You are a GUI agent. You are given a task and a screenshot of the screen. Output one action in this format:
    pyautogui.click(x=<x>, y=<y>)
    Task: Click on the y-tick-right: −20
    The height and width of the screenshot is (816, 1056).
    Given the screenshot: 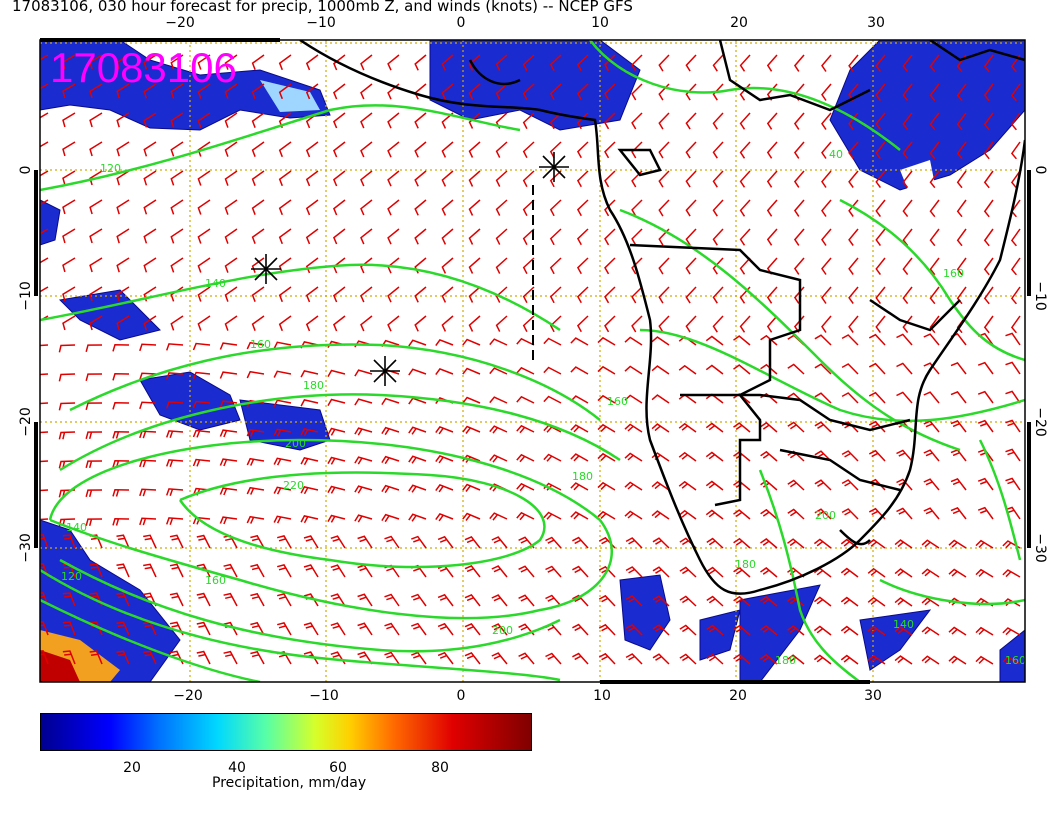 What is the action you would take?
    pyautogui.click(x=1040, y=422)
    